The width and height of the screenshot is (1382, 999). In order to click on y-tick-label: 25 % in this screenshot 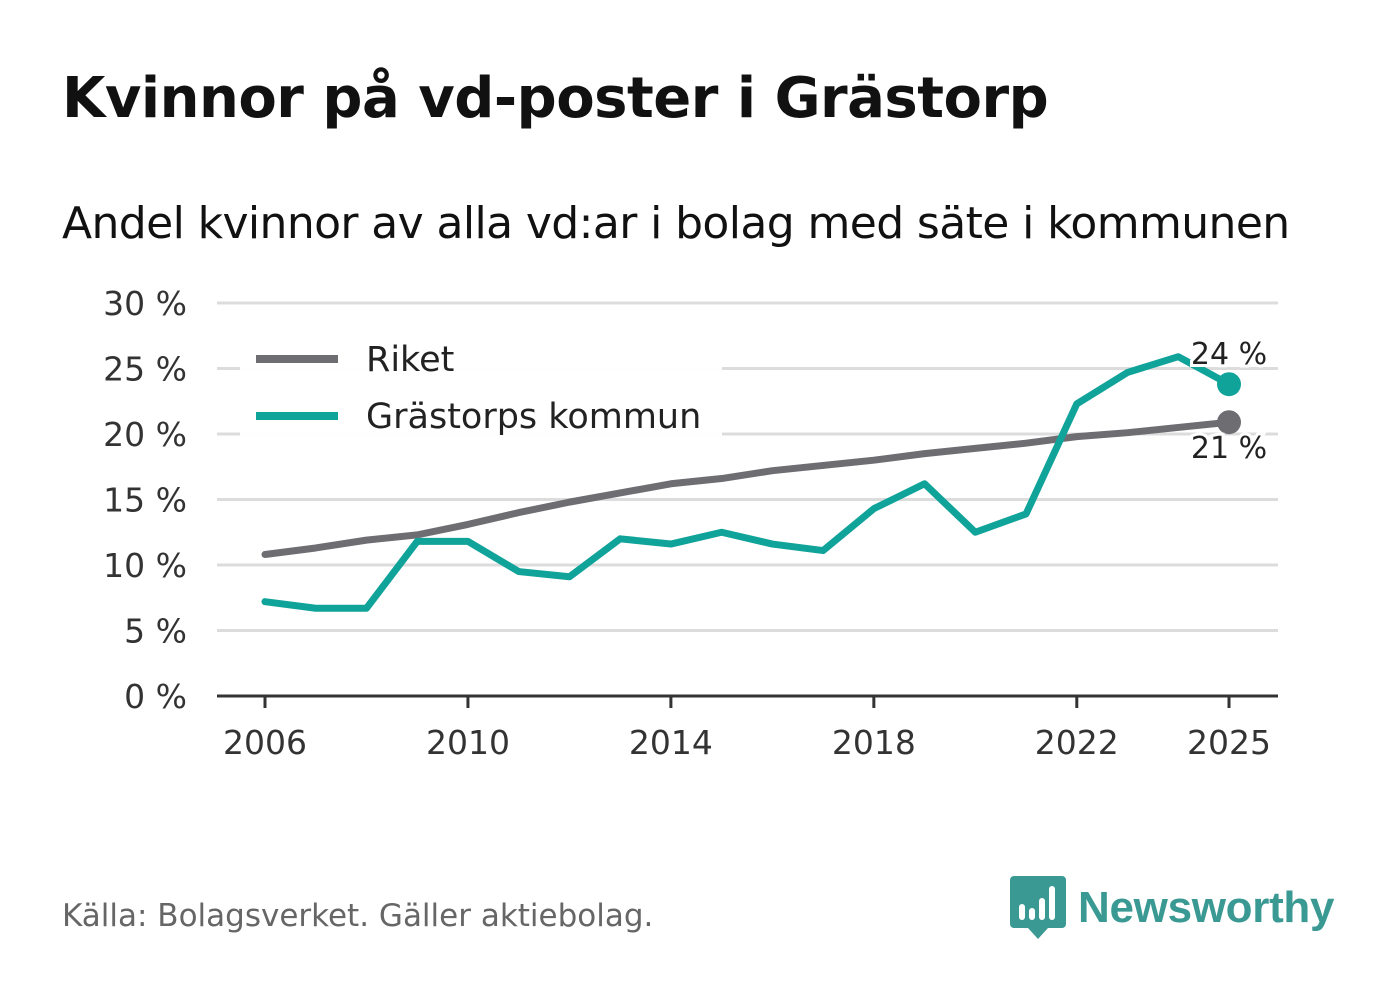, I will do `click(145, 369)`.